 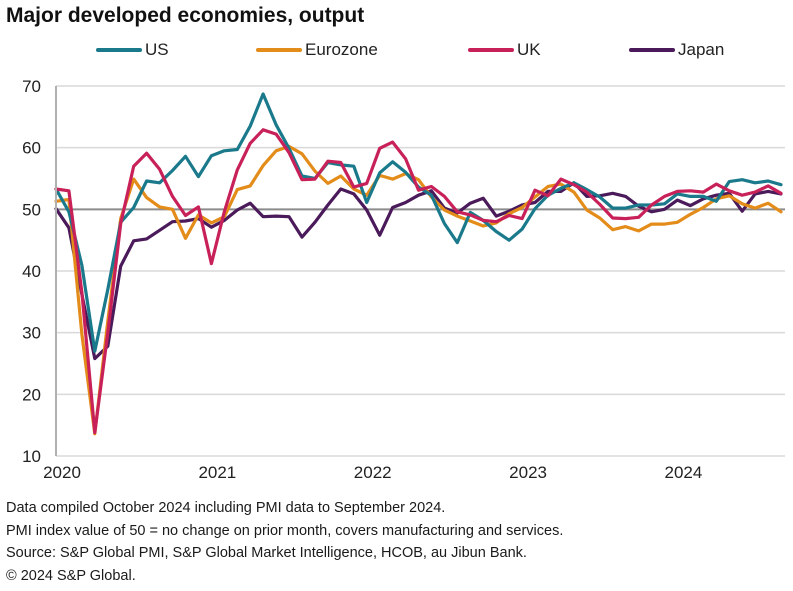 What do you see at coordinates (119, 50) in the screenshot?
I see `legend-swatch-us` at bounding box center [119, 50].